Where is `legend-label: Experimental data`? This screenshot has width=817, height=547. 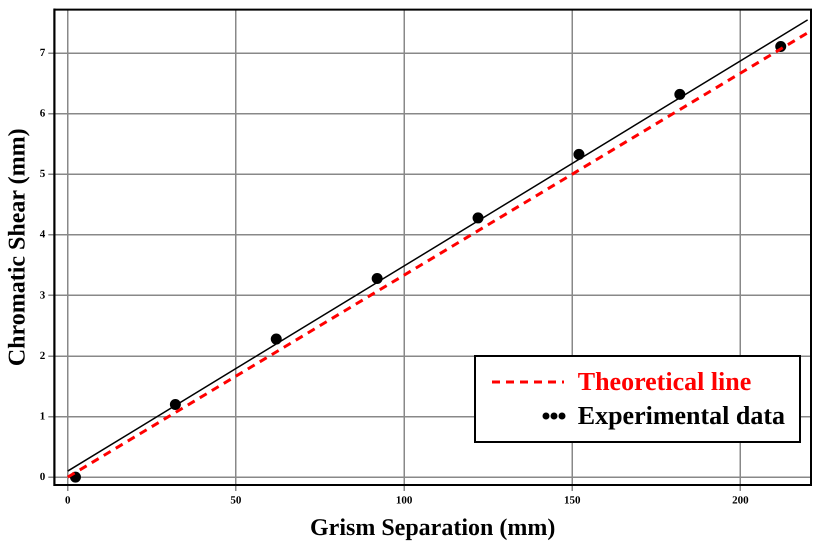 legend-label: Experimental data is located at coordinates (681, 416).